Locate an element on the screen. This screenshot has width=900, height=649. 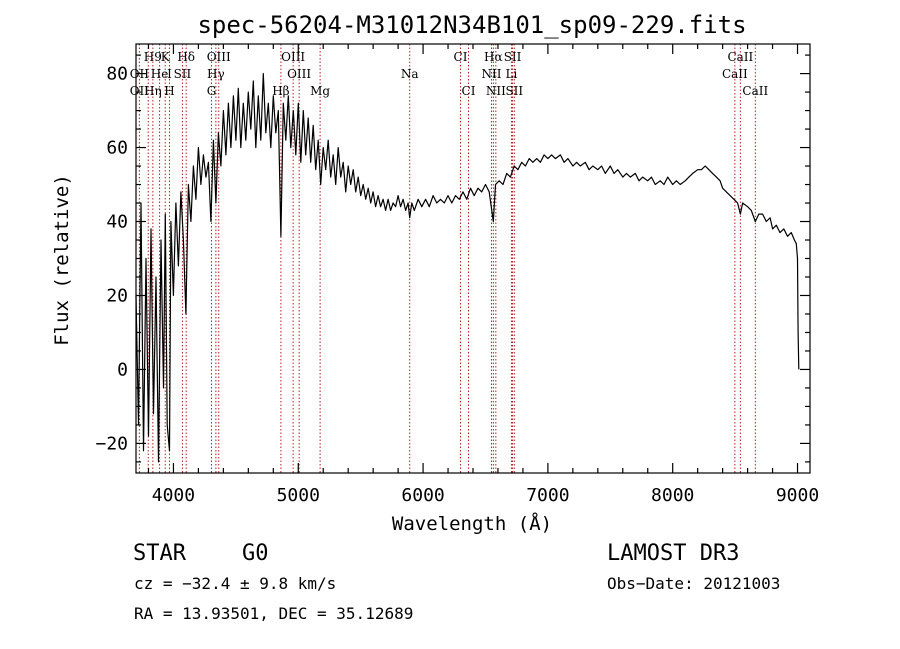
x-tick-label: 9000 is located at coordinates (797, 495).